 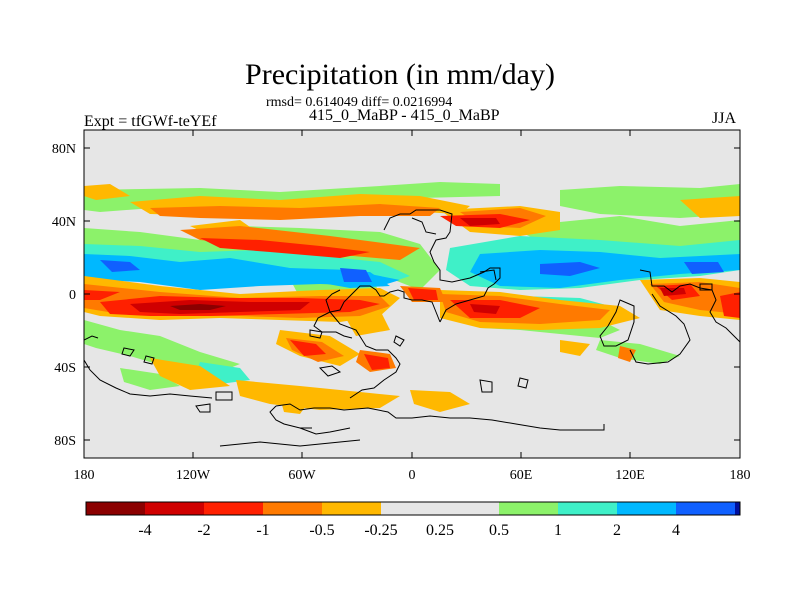 I want to click on season-label: JJA, so click(x=724, y=118).